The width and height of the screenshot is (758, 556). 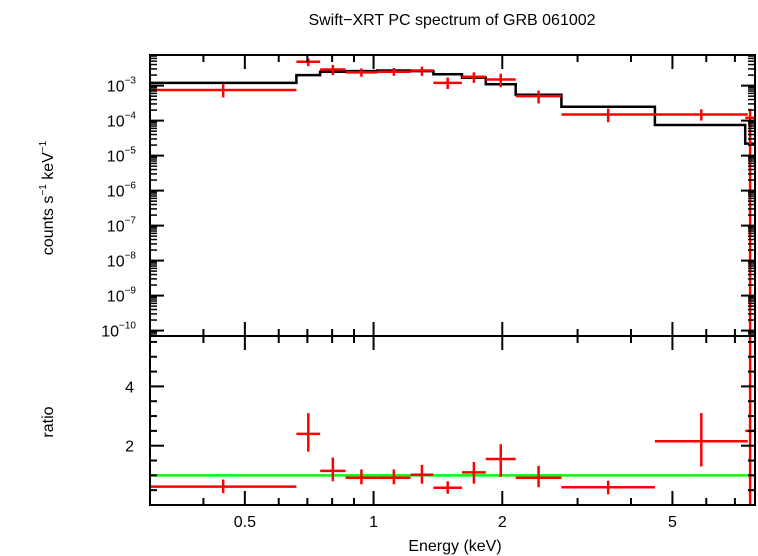 What do you see at coordinates (122, 156) in the screenshot?
I see `spectrum-ytick-label-2: 10⁻⁵` at bounding box center [122, 156].